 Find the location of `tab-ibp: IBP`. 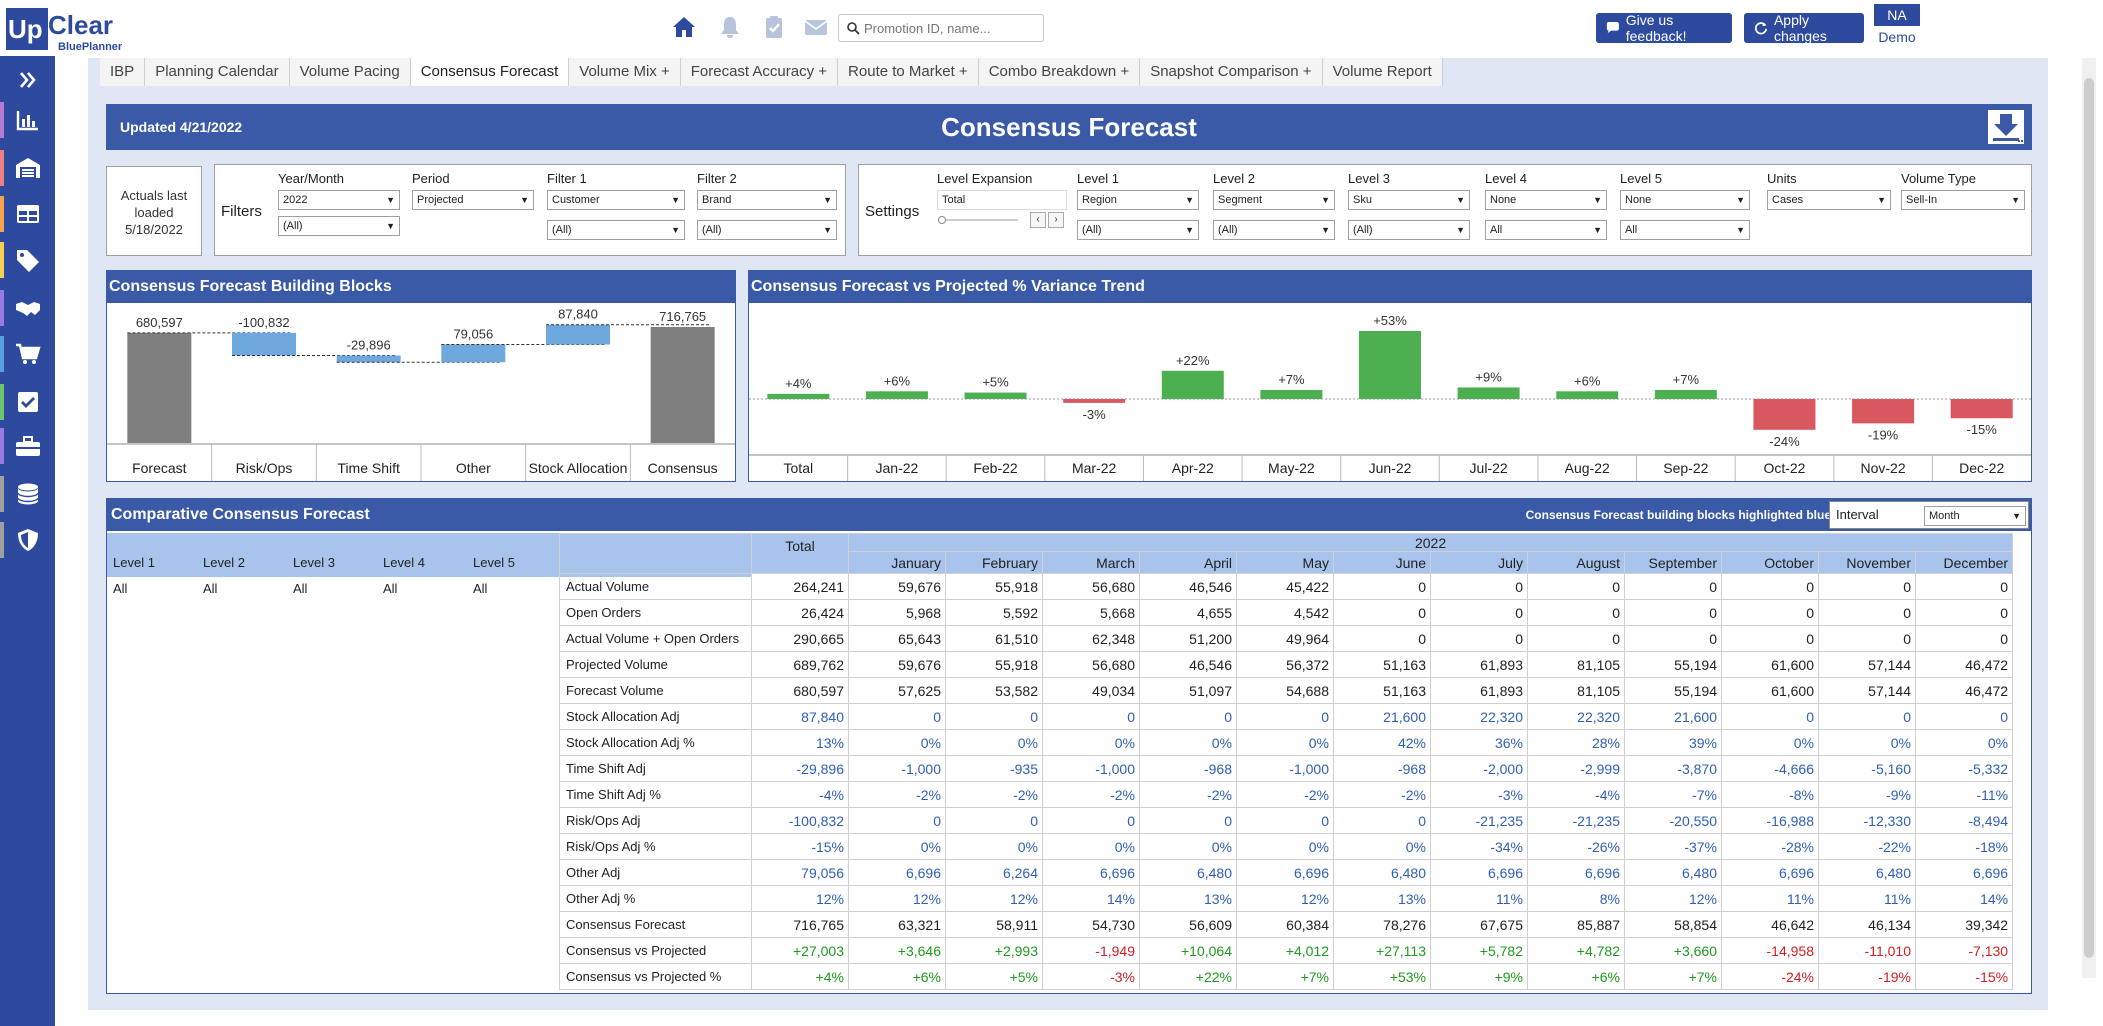

tab-ibp: IBP is located at coordinates (123, 72).